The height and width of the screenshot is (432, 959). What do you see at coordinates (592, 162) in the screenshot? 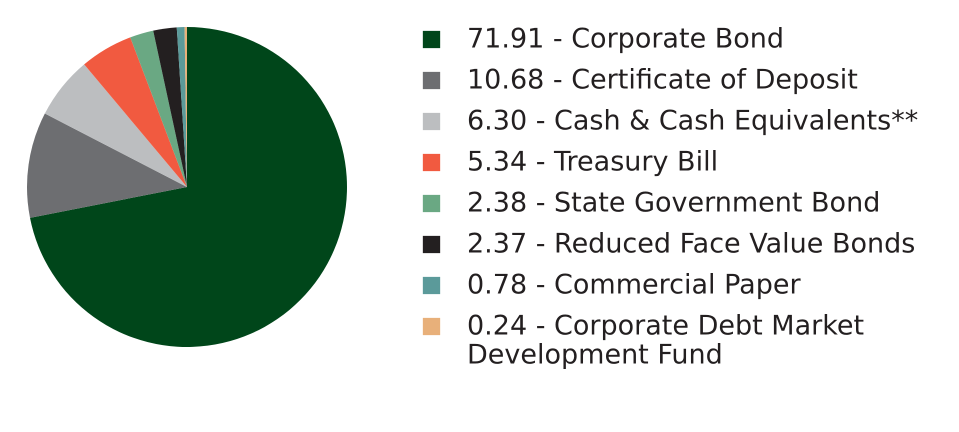
I see `legend-label: 5.34 - Treasury Bill` at bounding box center [592, 162].